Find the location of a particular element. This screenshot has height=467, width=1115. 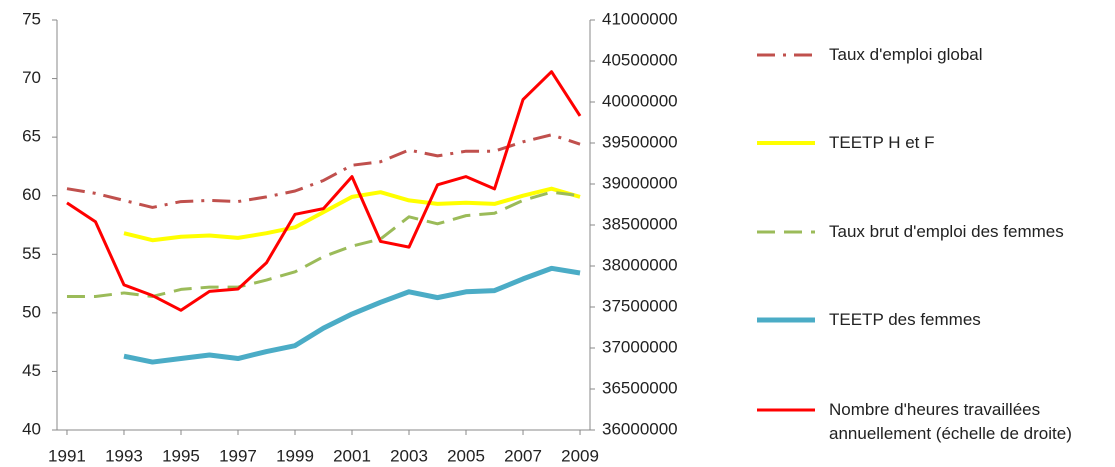

y-tick-label: 45 is located at coordinates (31, 370).